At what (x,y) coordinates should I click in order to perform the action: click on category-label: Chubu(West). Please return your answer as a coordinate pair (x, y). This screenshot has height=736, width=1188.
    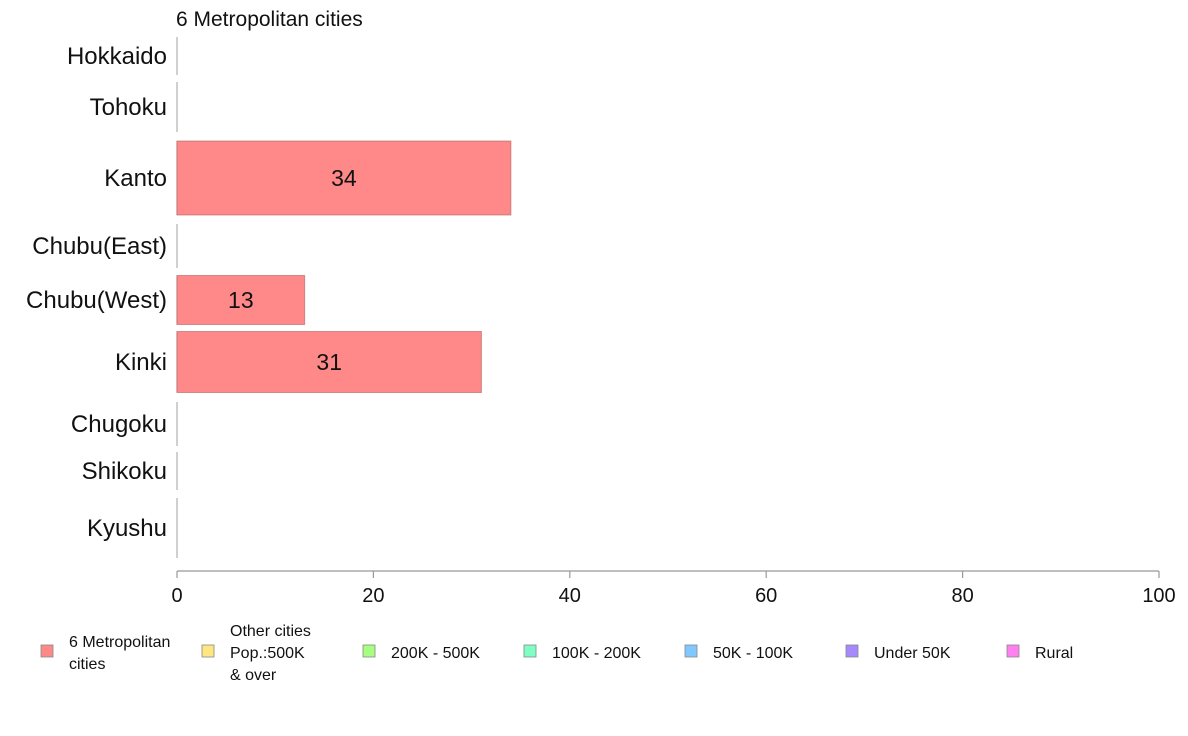
    Looking at the image, I should click on (96, 300).